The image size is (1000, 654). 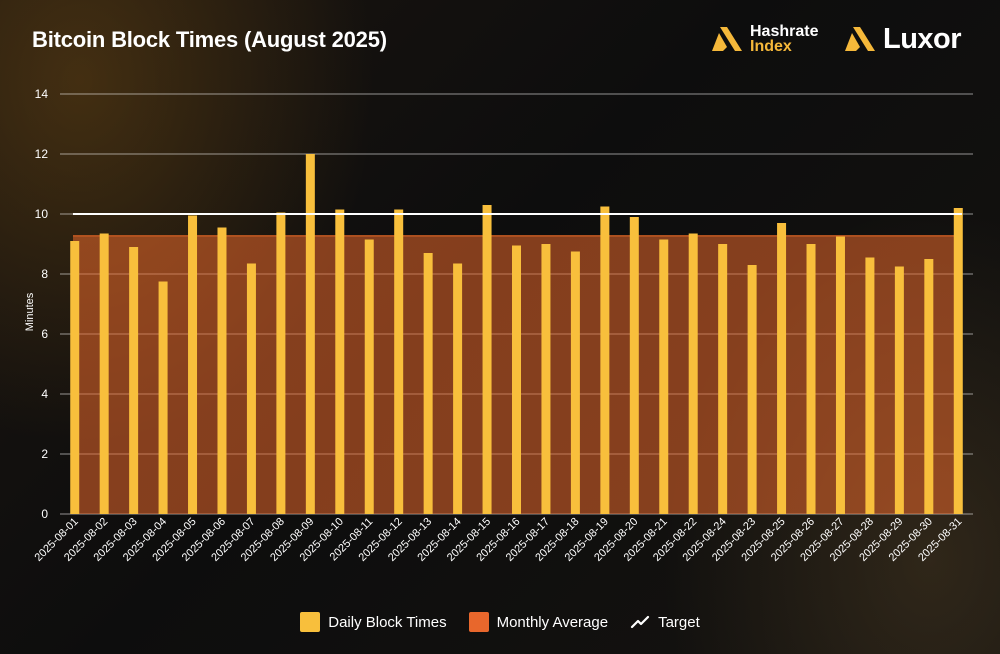 I want to click on chart-legend: Daily Block Times Monthly Average Target, so click(x=500, y=622).